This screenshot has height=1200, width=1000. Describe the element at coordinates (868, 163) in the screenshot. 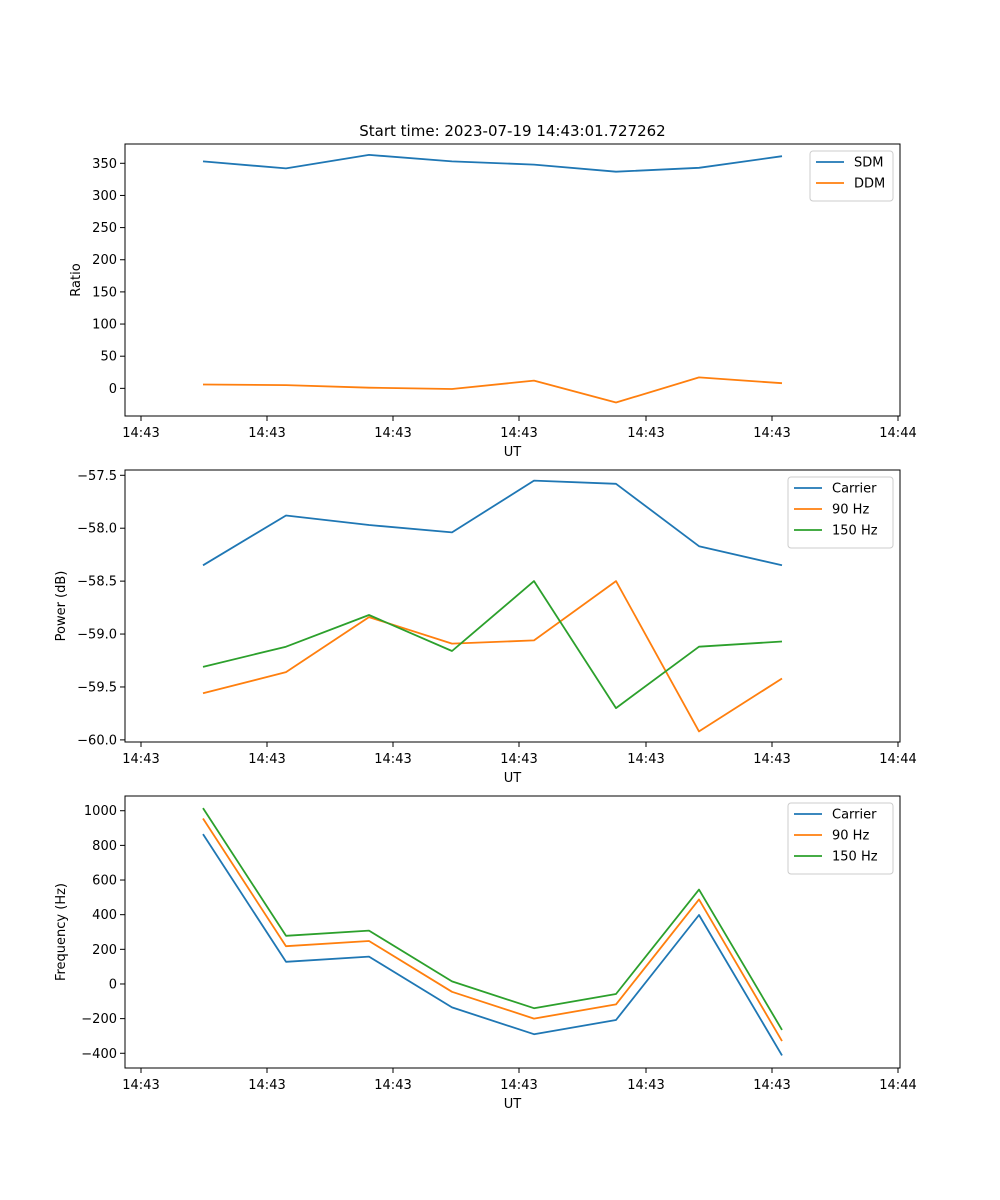

I see `chart-0-legend-label-0: SDM` at that location.